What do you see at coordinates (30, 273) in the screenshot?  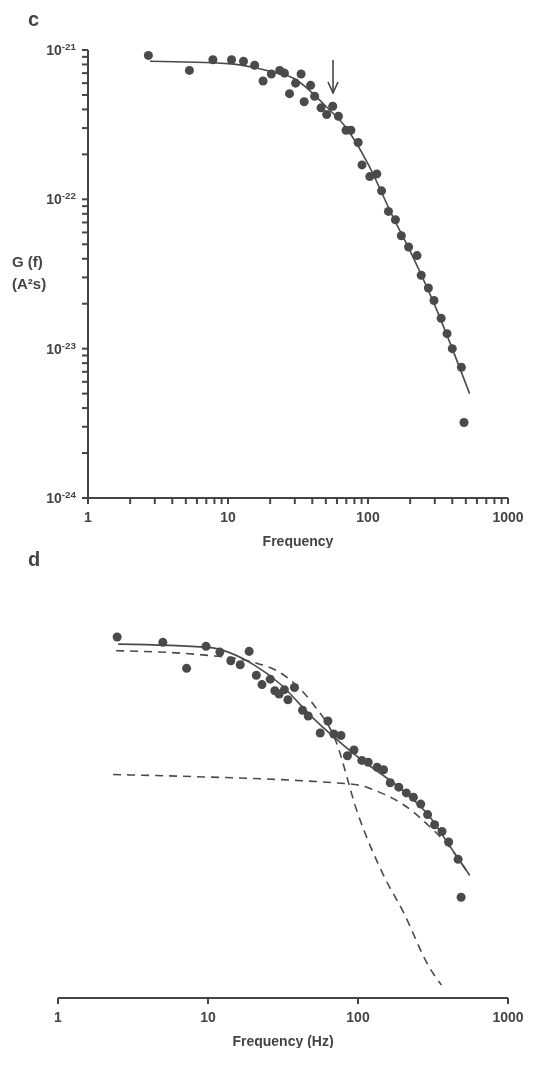 I see `y-axis-title: G (f) (A²s)` at bounding box center [30, 273].